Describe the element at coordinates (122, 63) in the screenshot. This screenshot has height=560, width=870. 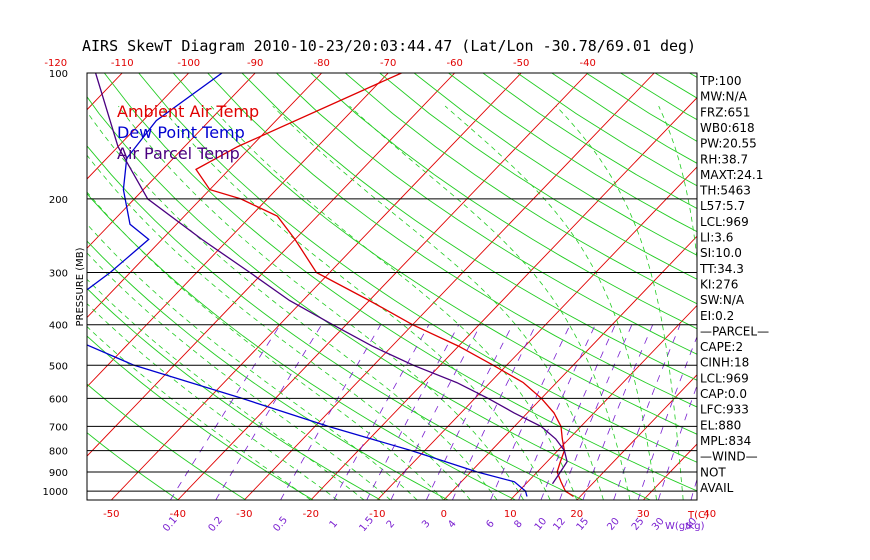
I see `top-temp-tick-label: -110` at that location.